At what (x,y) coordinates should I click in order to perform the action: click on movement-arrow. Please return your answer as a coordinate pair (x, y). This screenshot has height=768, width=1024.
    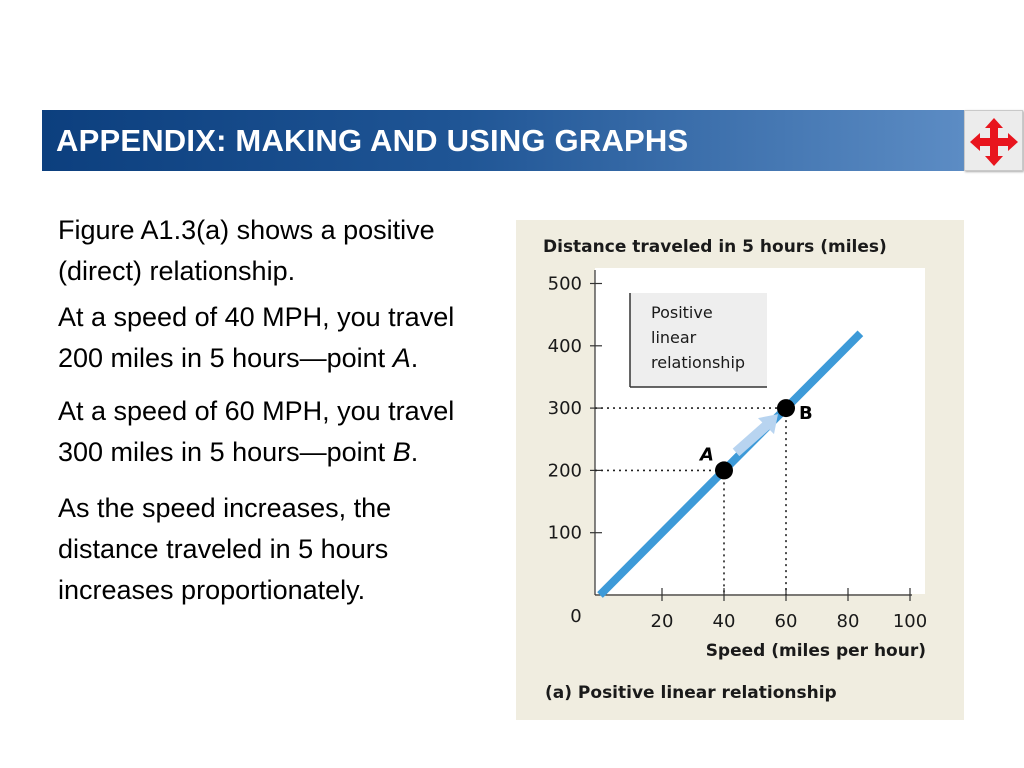
    Looking at the image, I should click on (752, 438).